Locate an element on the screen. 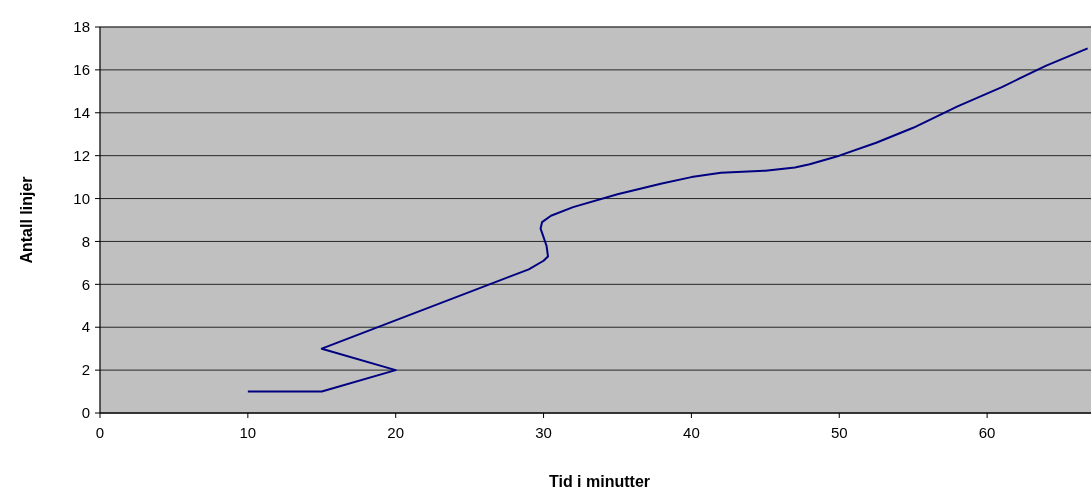 The height and width of the screenshot is (491, 1091). x-tick-label: 50 is located at coordinates (839, 432).